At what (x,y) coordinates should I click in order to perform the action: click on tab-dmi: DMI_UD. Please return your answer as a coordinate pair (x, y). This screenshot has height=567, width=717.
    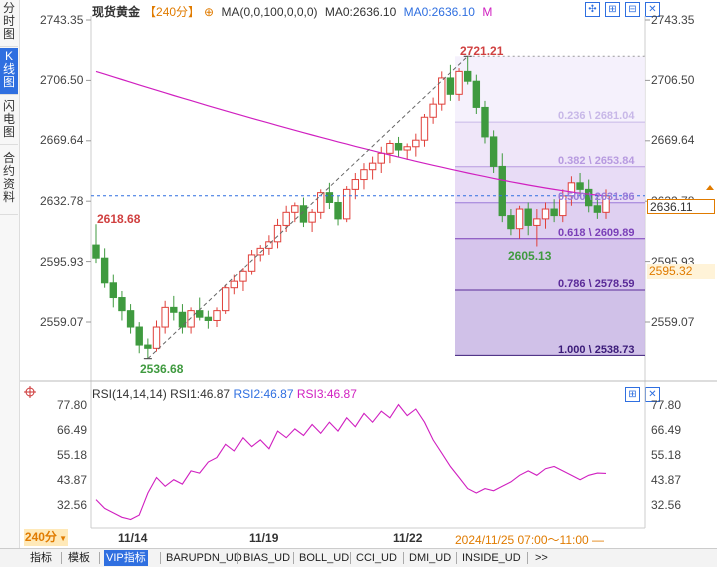
    Looking at the image, I should click on (430, 558).